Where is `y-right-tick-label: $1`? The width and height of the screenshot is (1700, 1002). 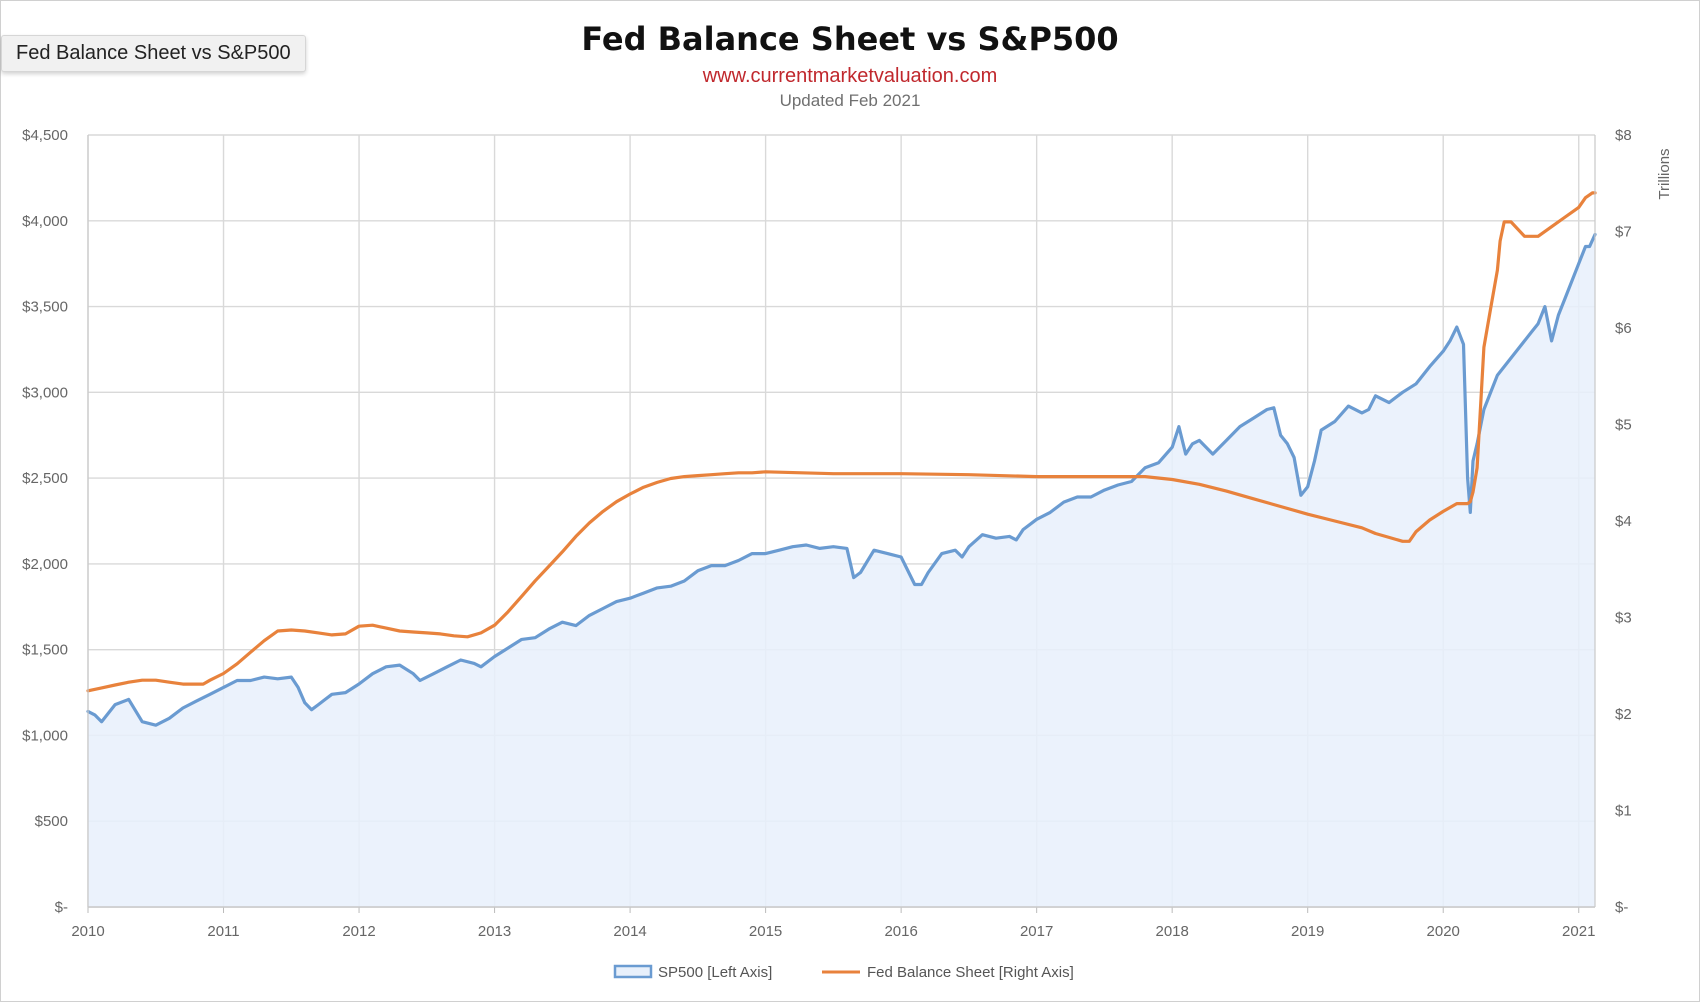 y-right-tick-label: $1 is located at coordinates (1623, 811).